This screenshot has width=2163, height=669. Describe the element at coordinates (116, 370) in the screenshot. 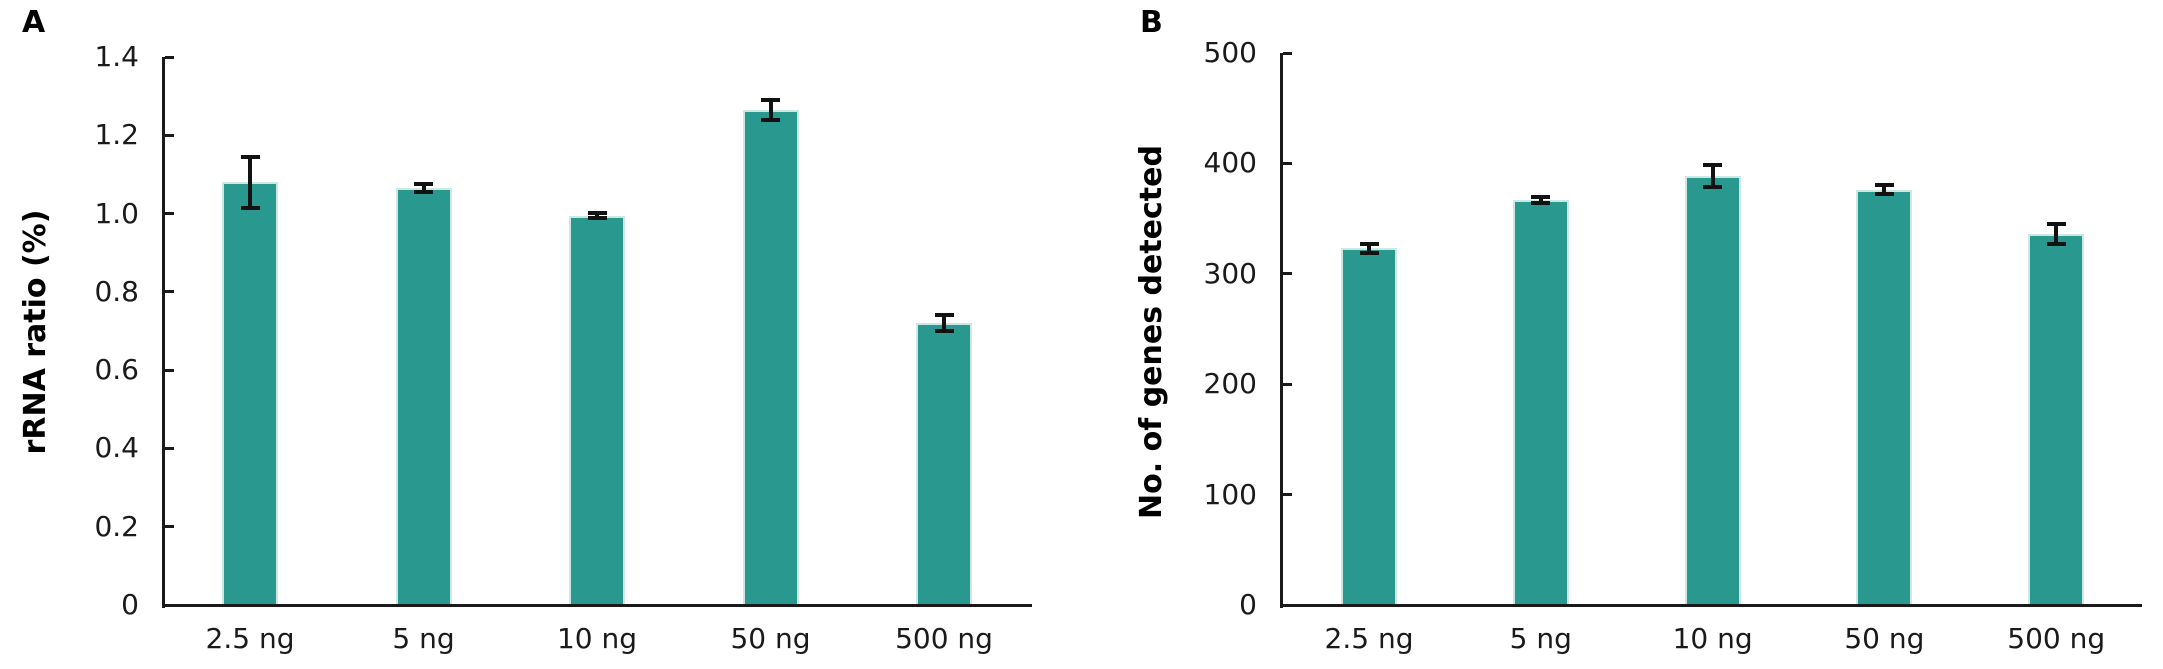

I see `y-tick-label: 0.6` at that location.